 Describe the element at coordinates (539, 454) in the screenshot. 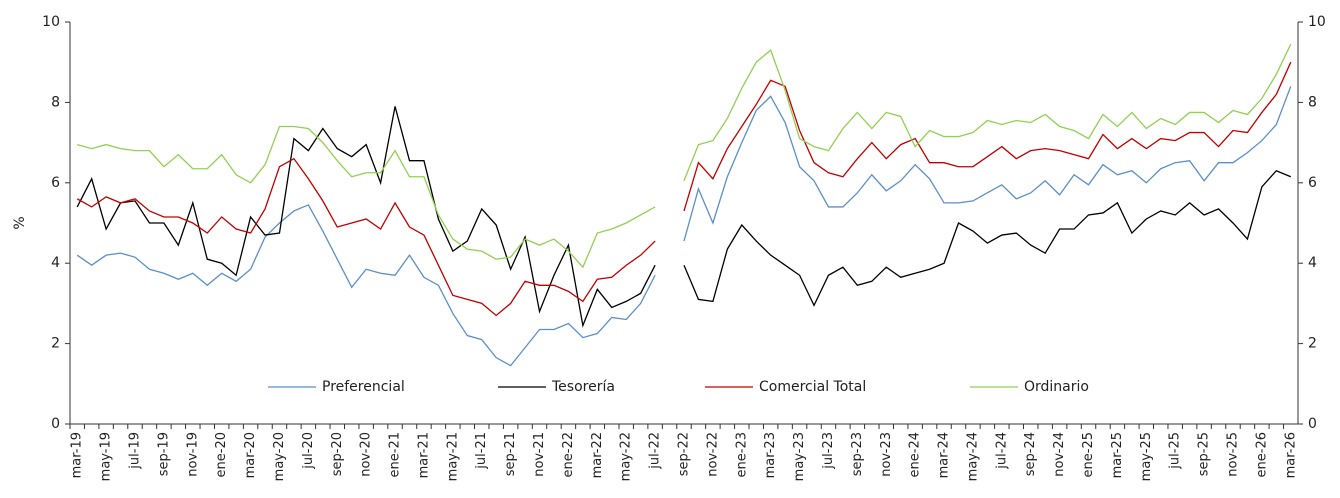

I see `x-tick-label: nov-21` at that location.